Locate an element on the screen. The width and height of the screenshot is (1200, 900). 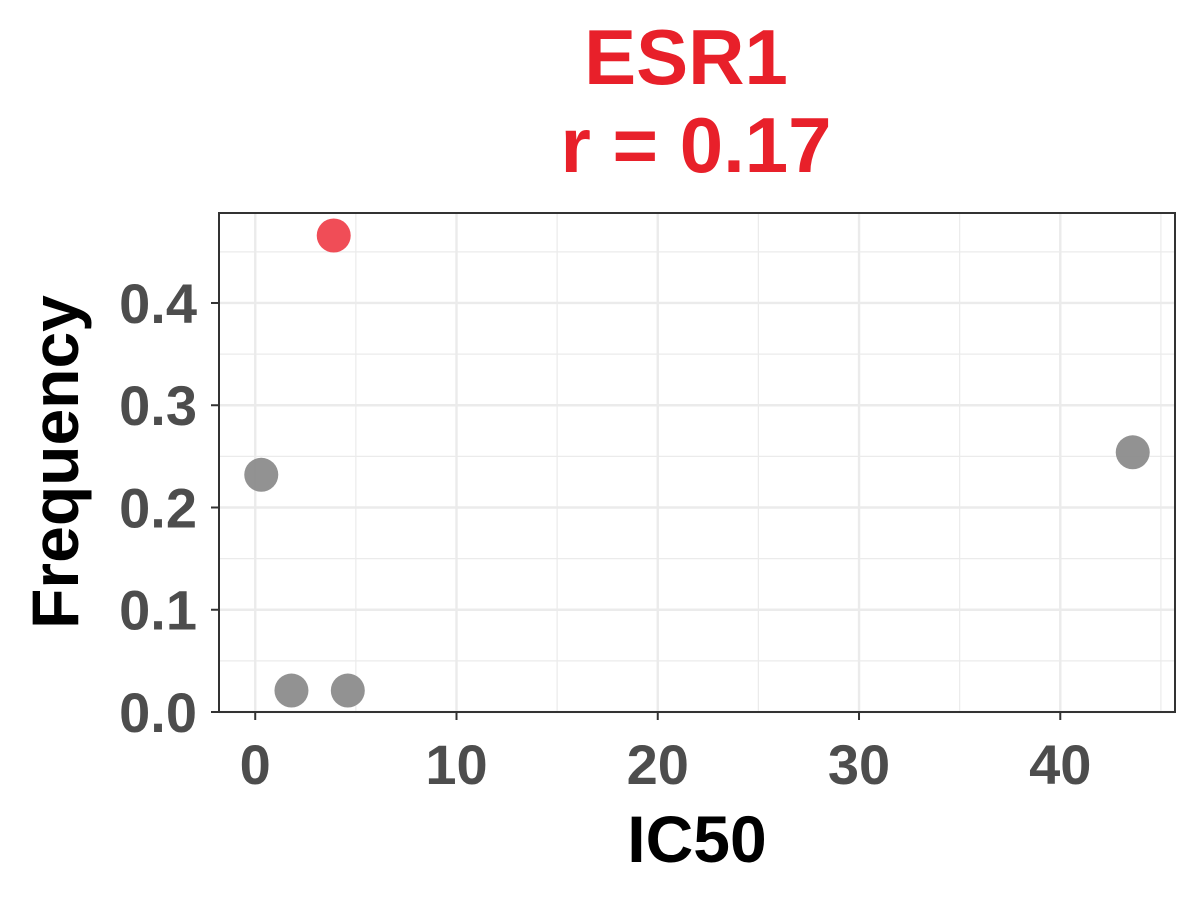
y-tick-label: 0.1 is located at coordinates (158, 610).